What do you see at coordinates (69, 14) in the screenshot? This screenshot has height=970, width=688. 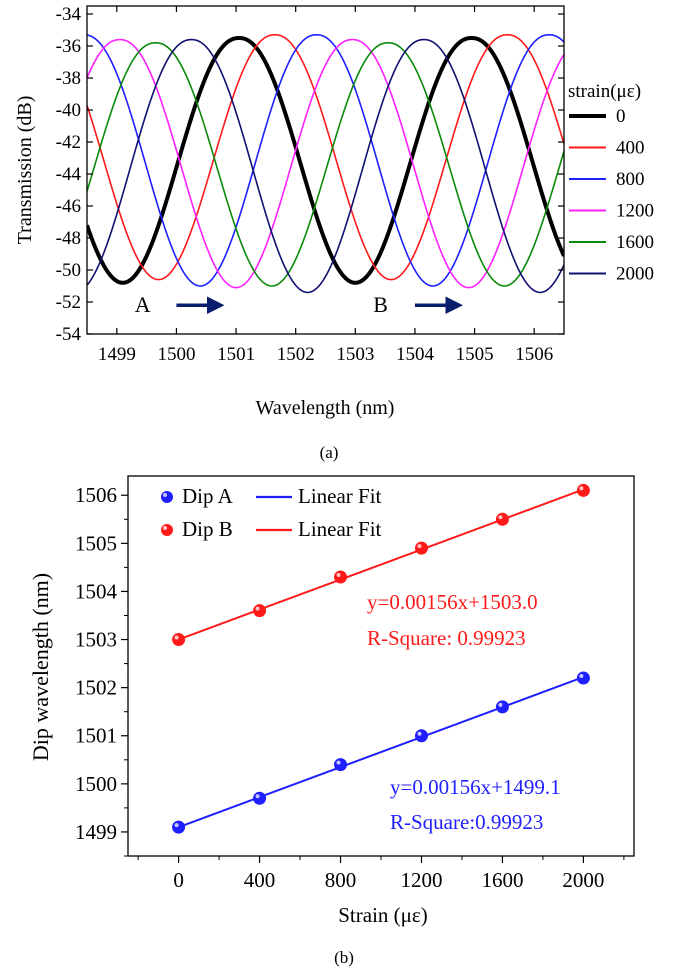 I see `y-tick-label: -34` at bounding box center [69, 14].